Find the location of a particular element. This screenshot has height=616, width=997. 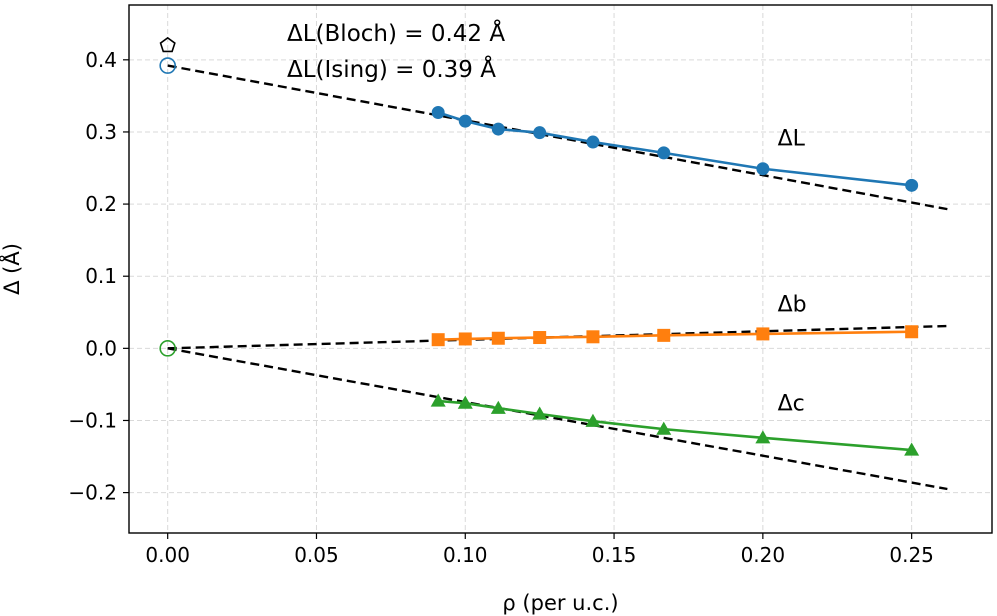

x-tick-label: 0.20 is located at coordinates (763, 555).